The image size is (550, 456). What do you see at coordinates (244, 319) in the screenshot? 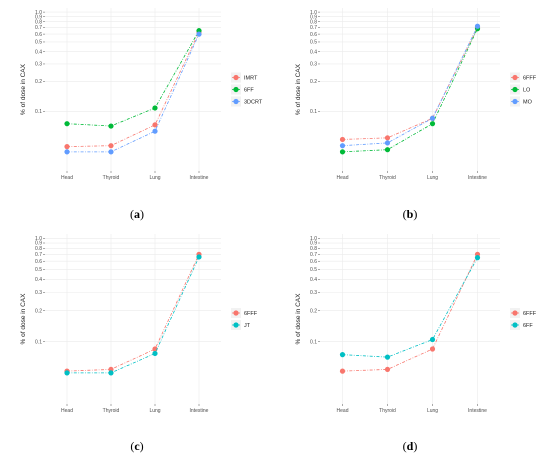
I see `legend: 6FFF JT` at bounding box center [244, 319].